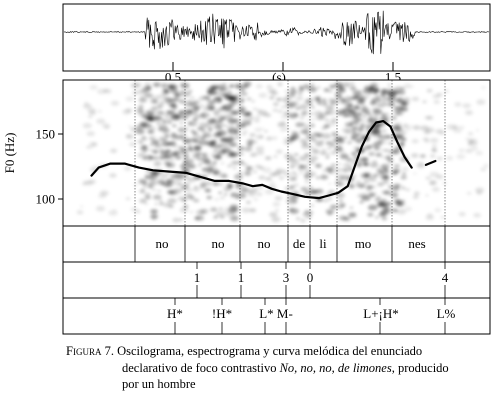 The height and width of the screenshot is (401, 500). I want to click on f0-segment, so click(430, 162).